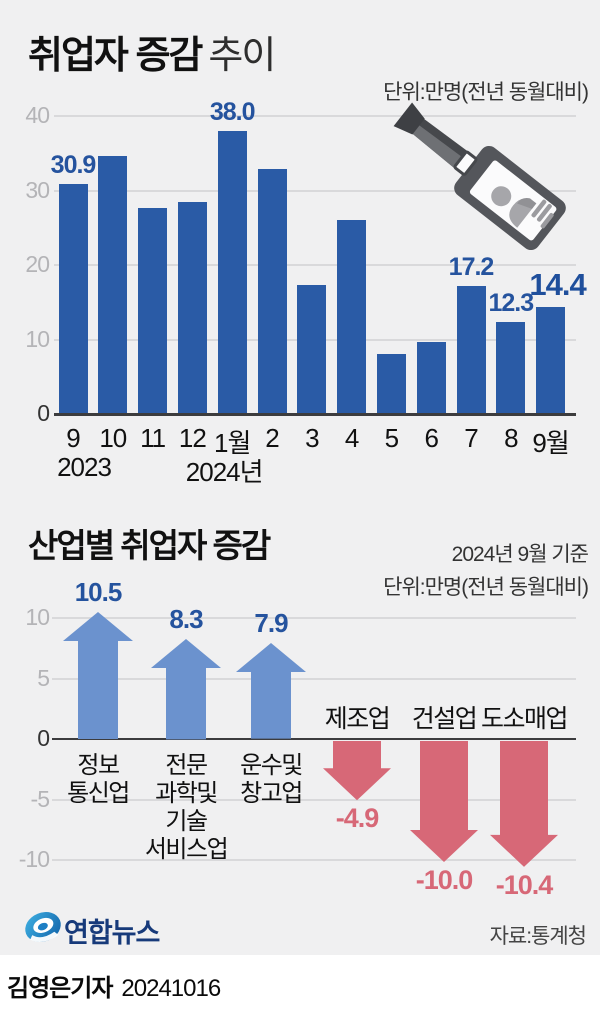  I want to click on industry-label: 건설업, so click(444, 719).